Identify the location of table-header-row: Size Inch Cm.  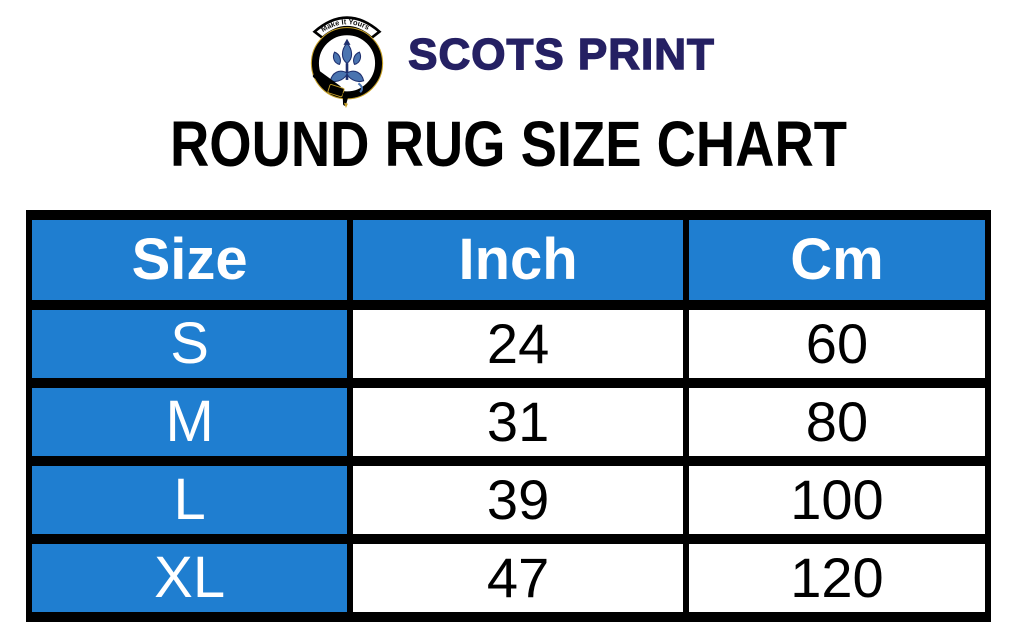
(508, 260).